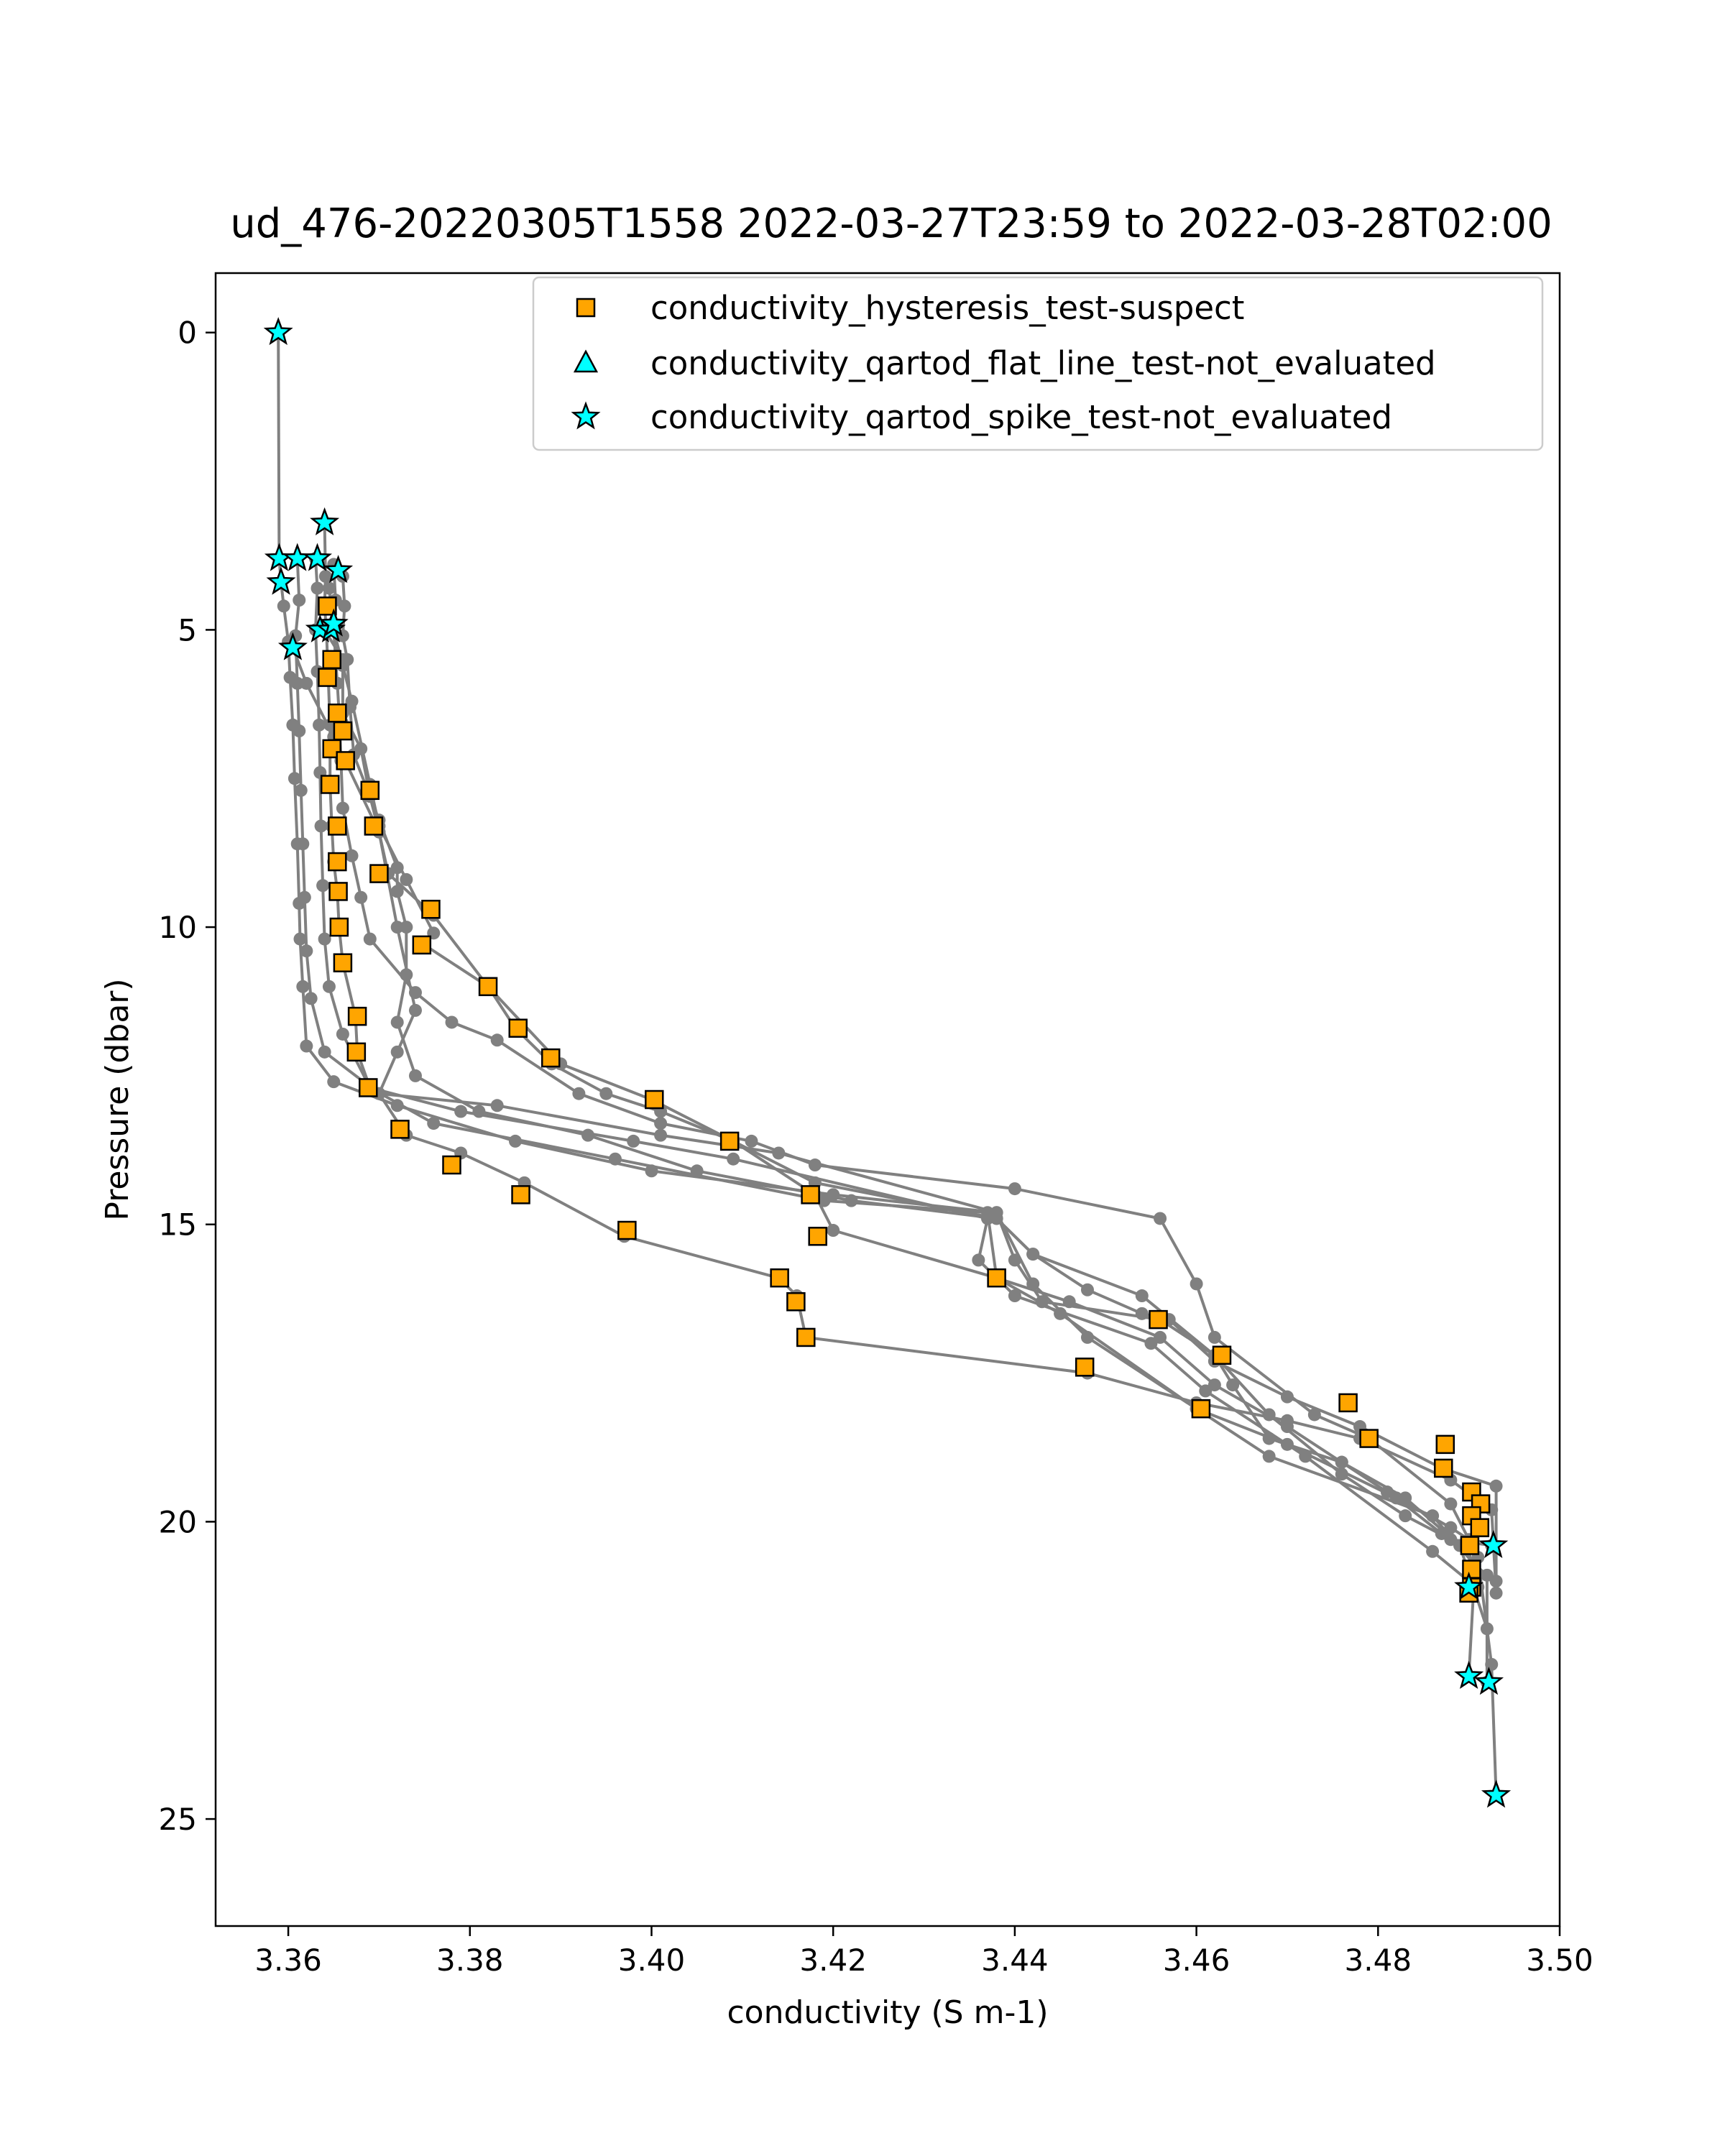  What do you see at coordinates (1378, 1960) in the screenshot?
I see `x-tick-label: 3.48` at bounding box center [1378, 1960].